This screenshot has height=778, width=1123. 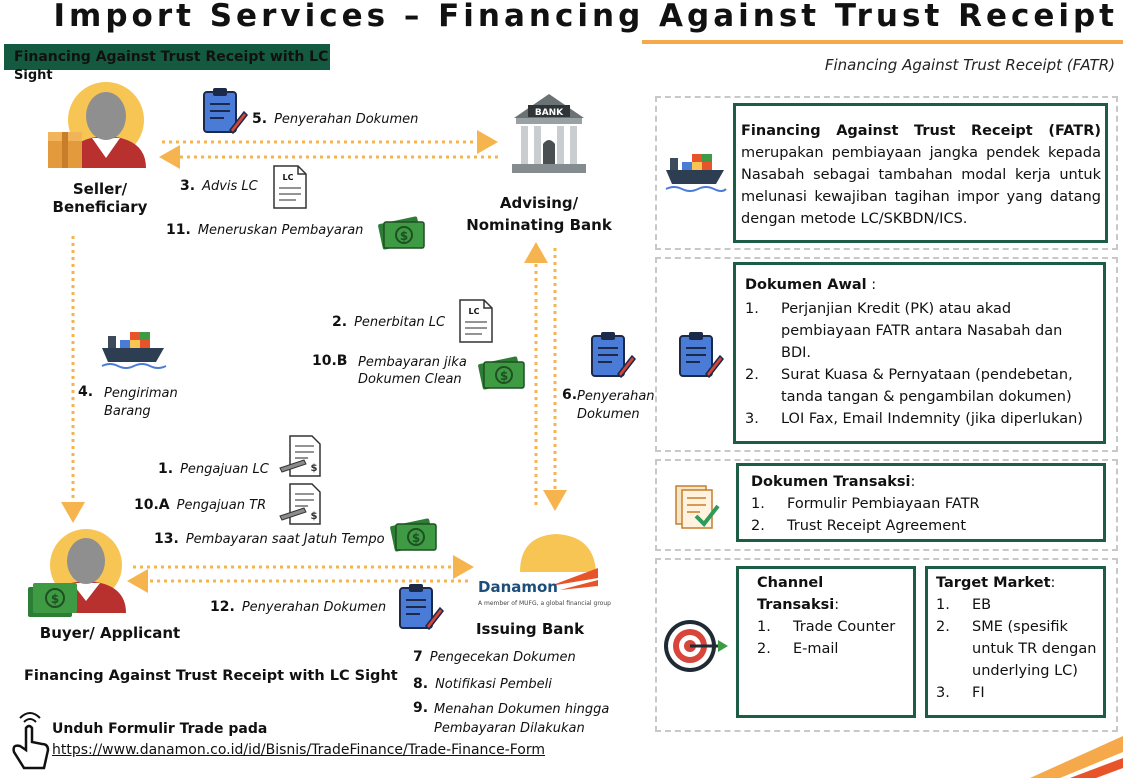 I want to click on dokumen-transaksi-panel, so click(x=886, y=505).